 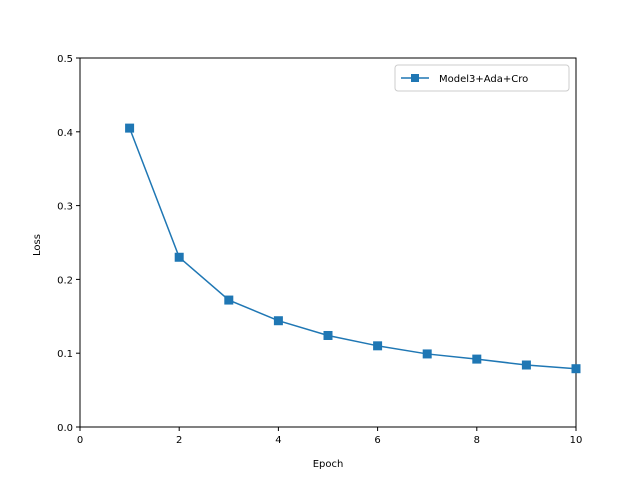 What do you see at coordinates (576, 440) in the screenshot?
I see `x-tick-label: 10` at bounding box center [576, 440].